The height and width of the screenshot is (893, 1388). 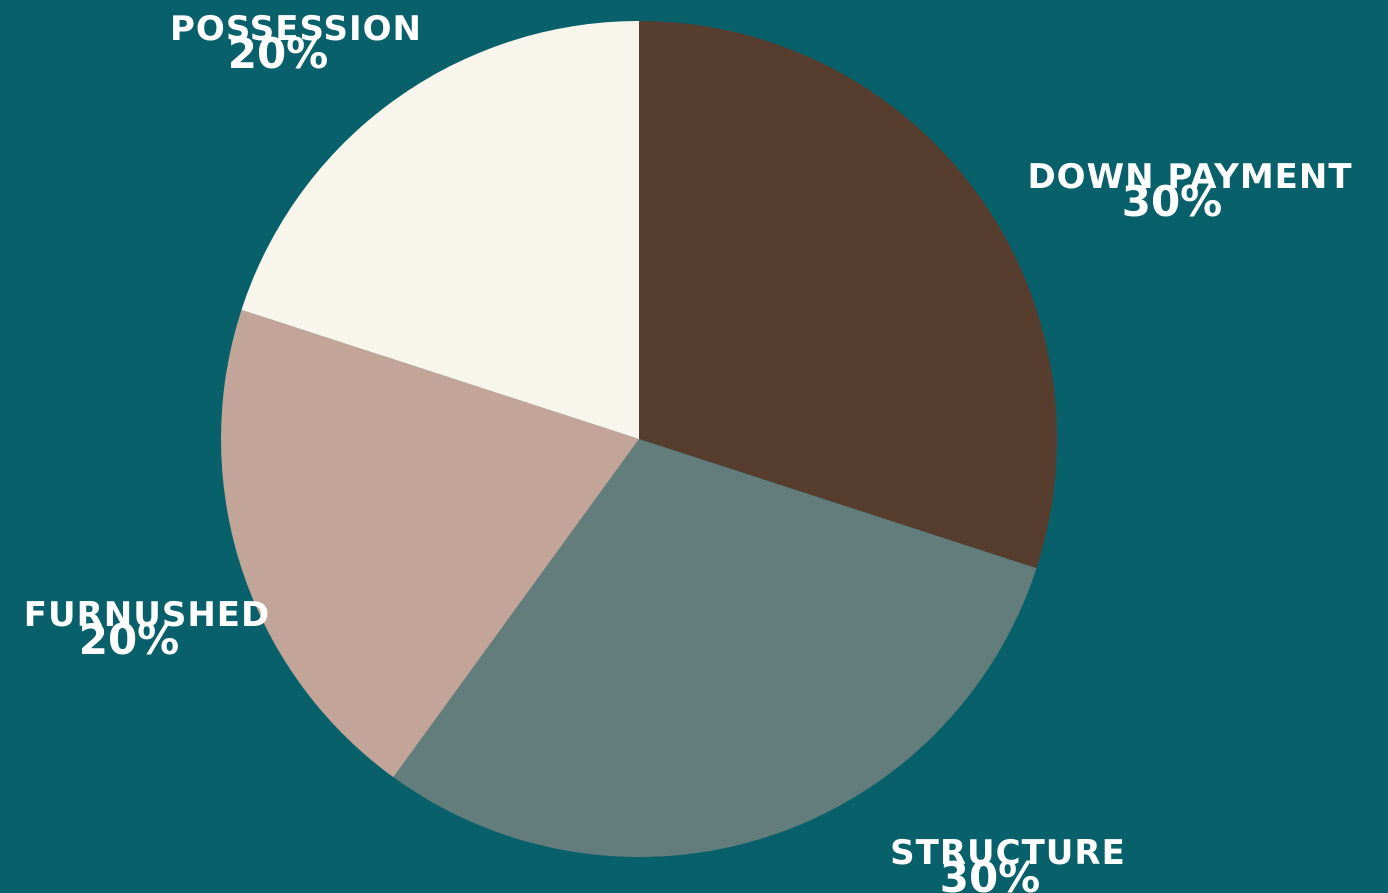 I want to click on slice-value-furnushed: 20%, so click(x=129, y=639).